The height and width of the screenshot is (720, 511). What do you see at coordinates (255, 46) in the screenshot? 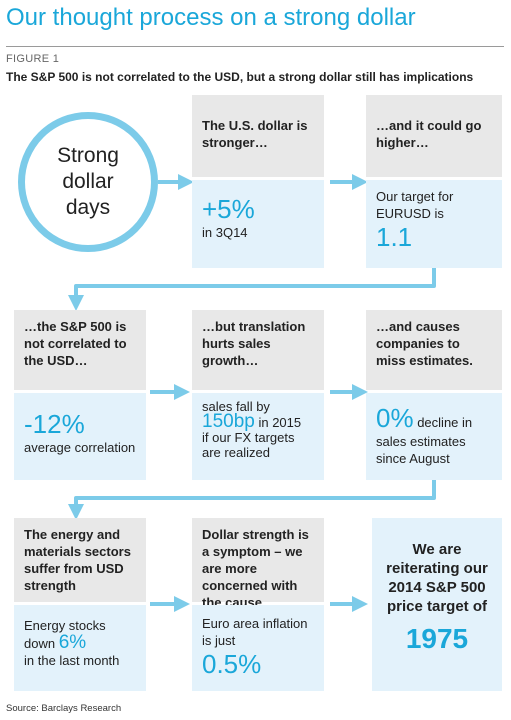
I see `title-divider` at bounding box center [255, 46].